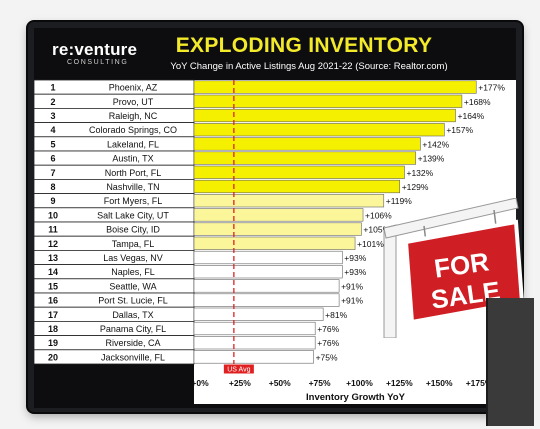 Image resolution: width=540 pixels, height=429 pixels. What do you see at coordinates (132, 286) in the screenshot?
I see `city-label: Seattle, WA` at bounding box center [132, 286].